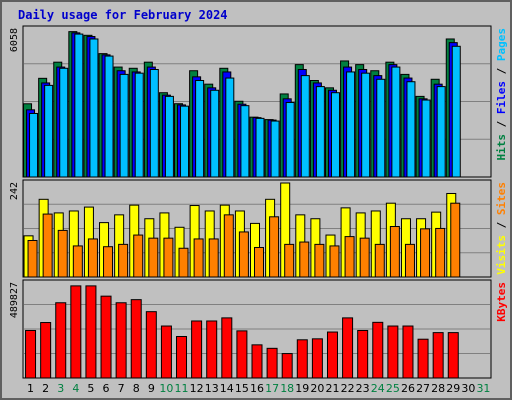 Image resolution: width=512 pixels, height=400 pixels. Describe the element at coordinates (378, 388) in the screenshot. I see `day-label-24: 24` at that location.